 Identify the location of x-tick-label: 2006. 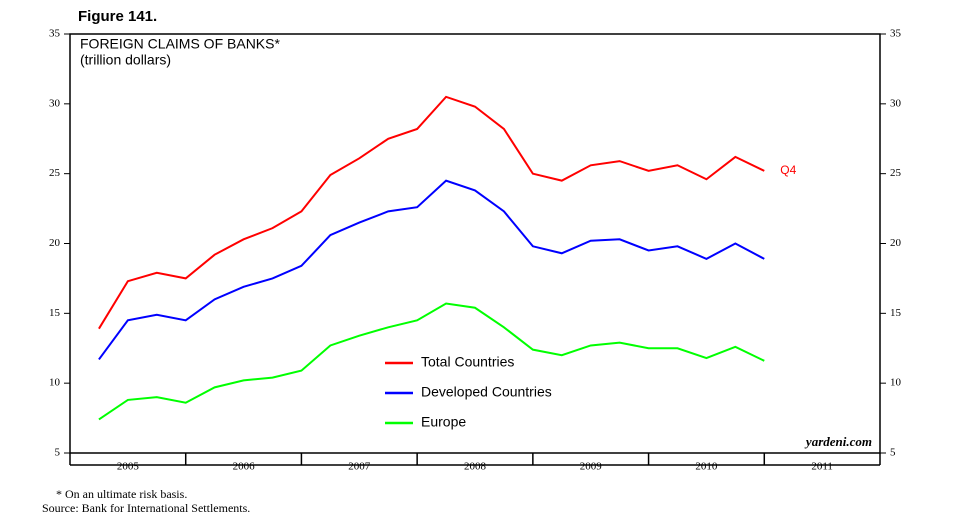
(244, 467).